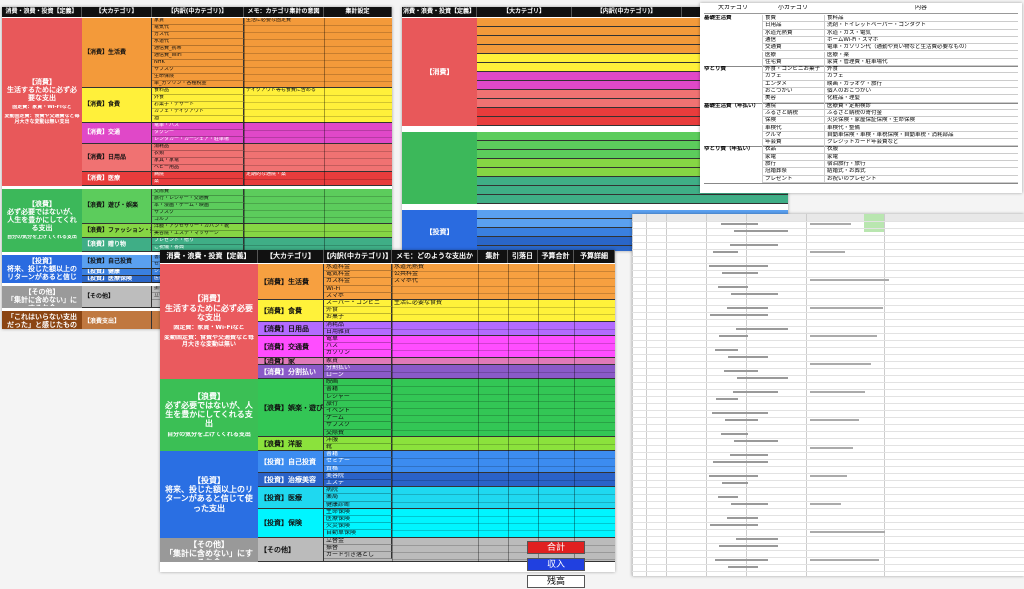  What do you see at coordinates (358, 318) in the screenshot?
I see `item-cell: お菓子` at bounding box center [358, 318].